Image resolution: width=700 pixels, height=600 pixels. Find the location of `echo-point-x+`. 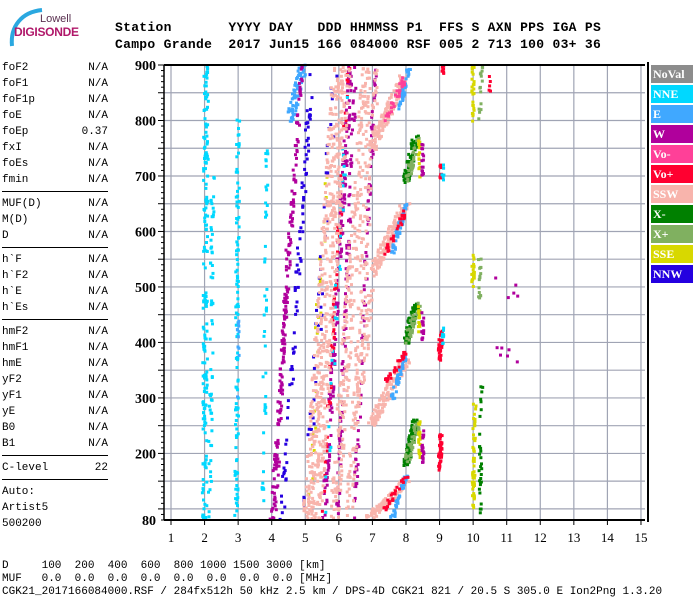

echo-point-x+ is located at coordinates (480, 276).